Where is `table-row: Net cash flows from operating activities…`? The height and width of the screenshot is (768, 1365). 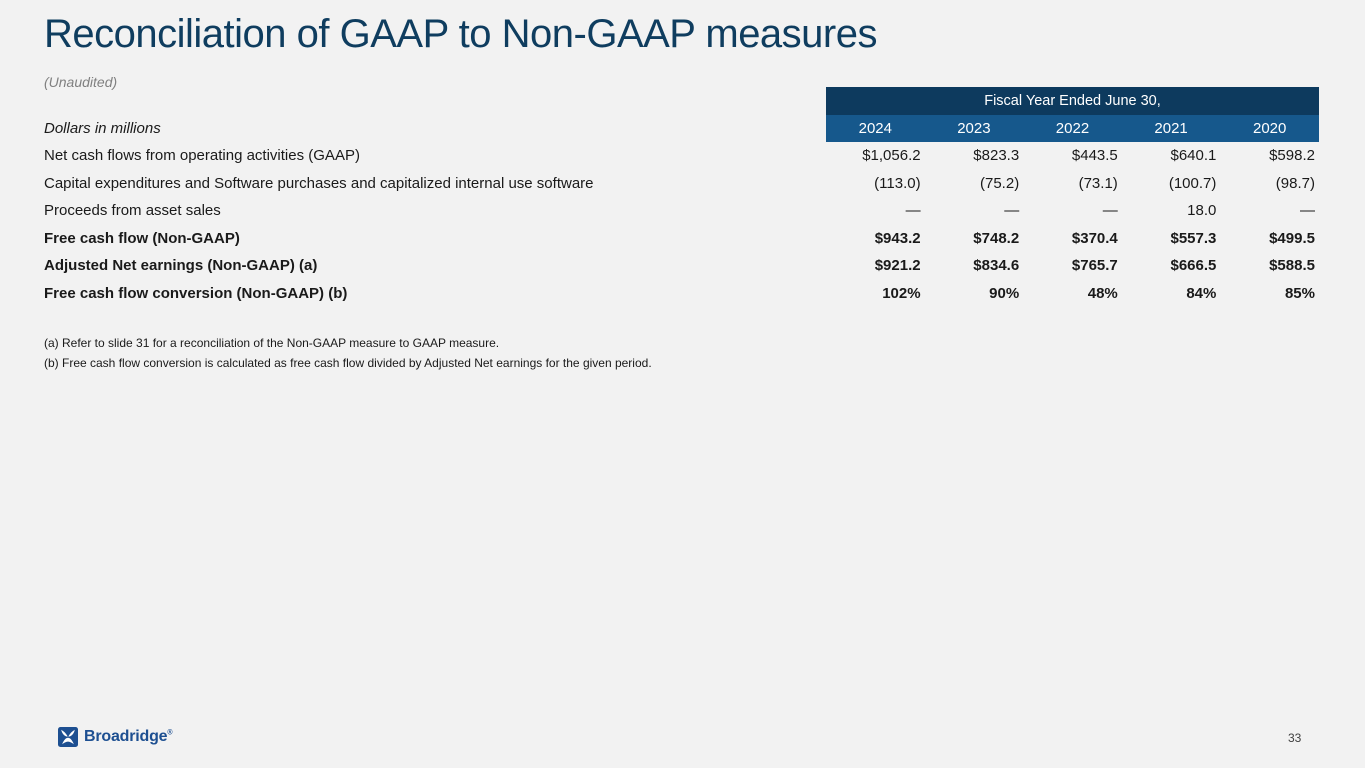 table-row: Net cash flows from operating activities… is located at coordinates (681, 156).